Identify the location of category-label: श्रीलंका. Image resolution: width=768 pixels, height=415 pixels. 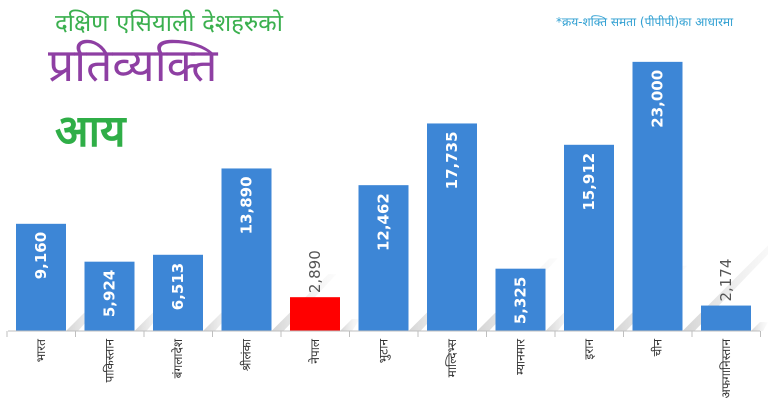
(247, 354).